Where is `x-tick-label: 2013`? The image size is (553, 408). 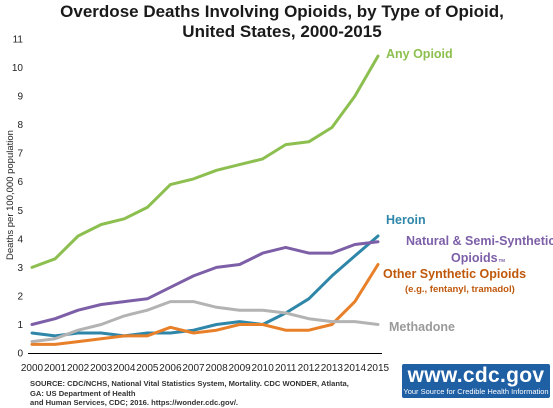
x-tick-label: 2013 is located at coordinates (332, 368).